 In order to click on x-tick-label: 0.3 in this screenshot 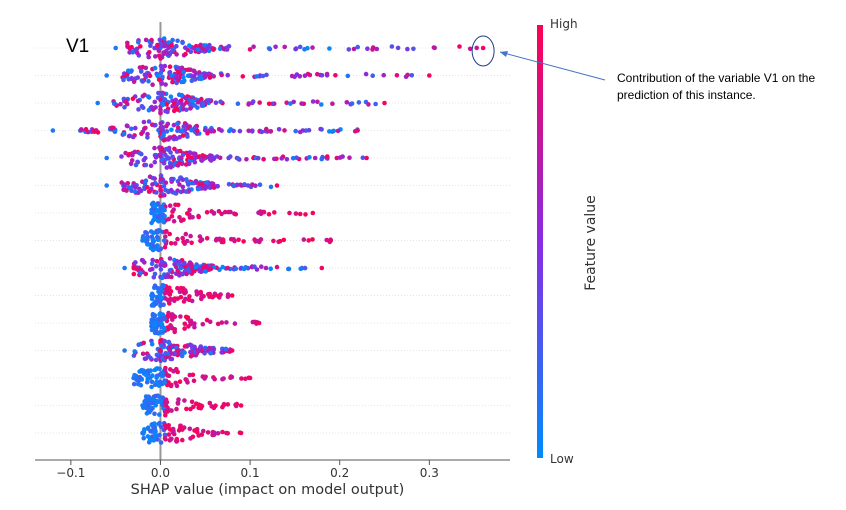, I will do `click(429, 473)`.